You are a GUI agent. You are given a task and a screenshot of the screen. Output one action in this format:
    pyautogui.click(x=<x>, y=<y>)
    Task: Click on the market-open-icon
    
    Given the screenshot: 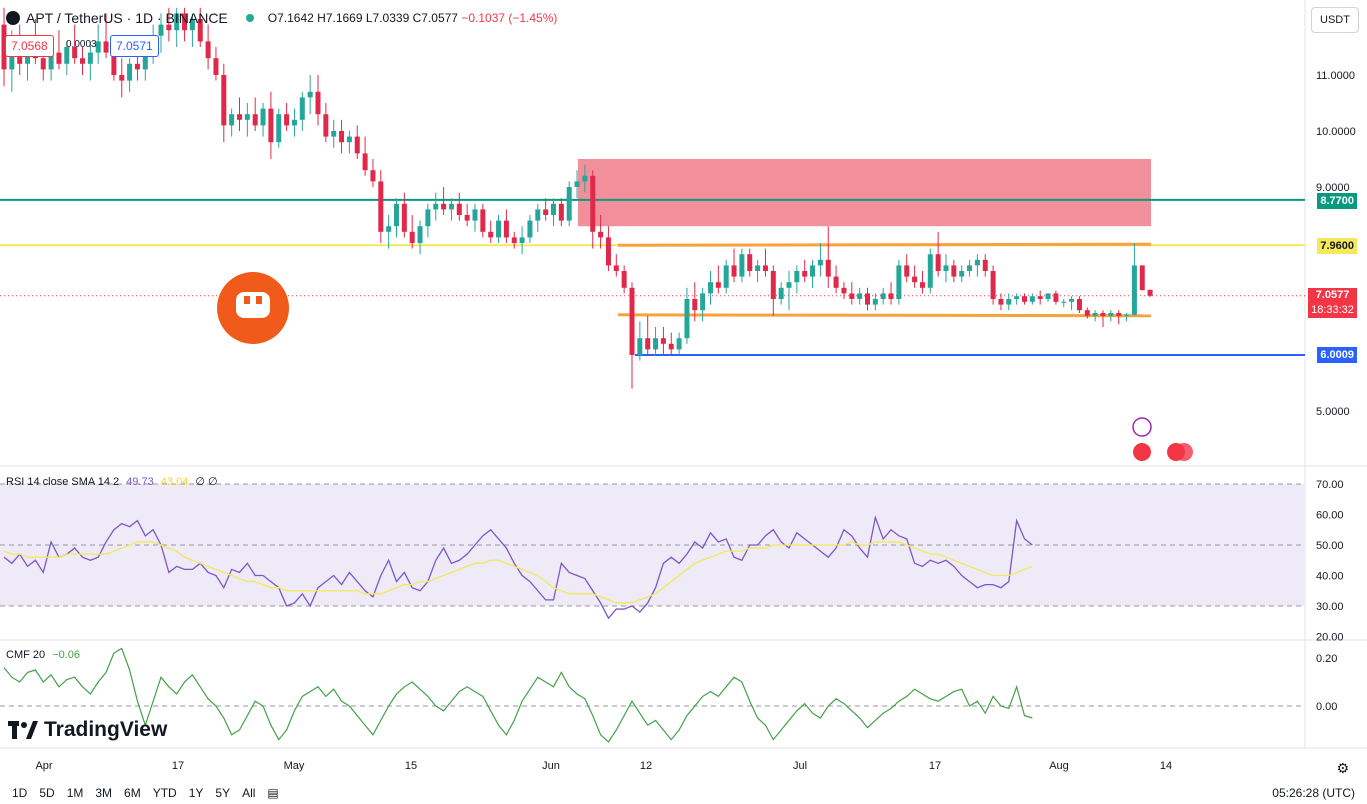 What is the action you would take?
    pyautogui.click(x=249, y=18)
    